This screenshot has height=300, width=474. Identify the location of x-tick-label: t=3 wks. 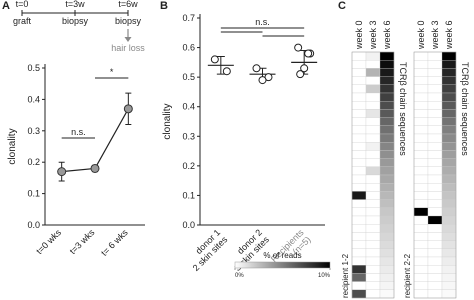
(82, 241).